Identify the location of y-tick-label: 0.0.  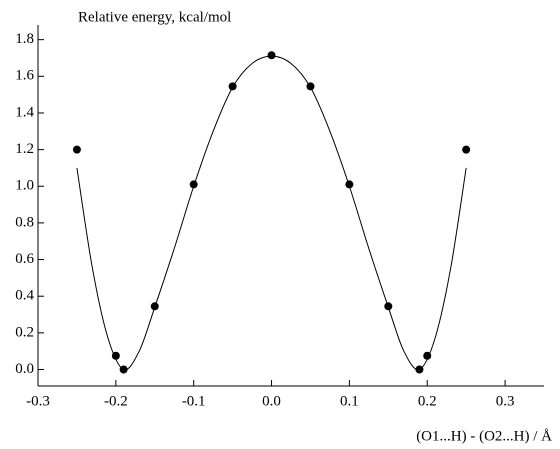
(24, 369).